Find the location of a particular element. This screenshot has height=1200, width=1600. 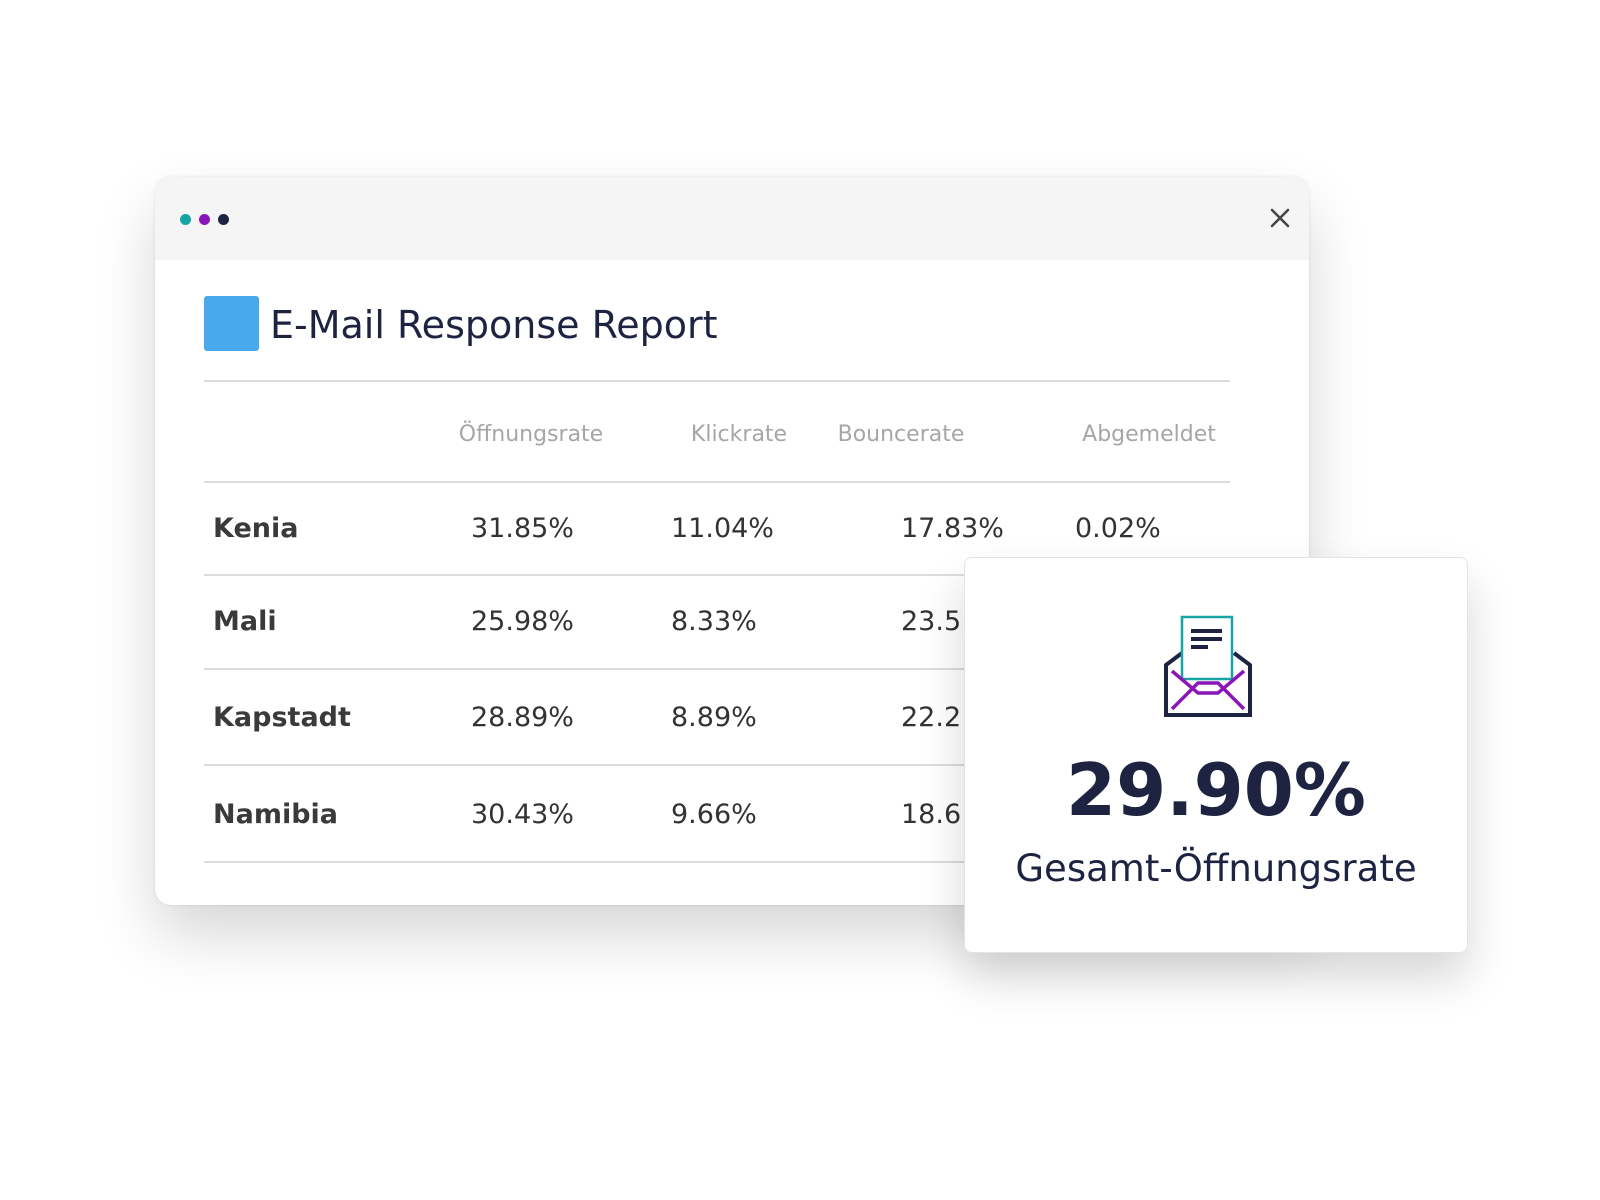

cell: 30.43% is located at coordinates (522, 814).